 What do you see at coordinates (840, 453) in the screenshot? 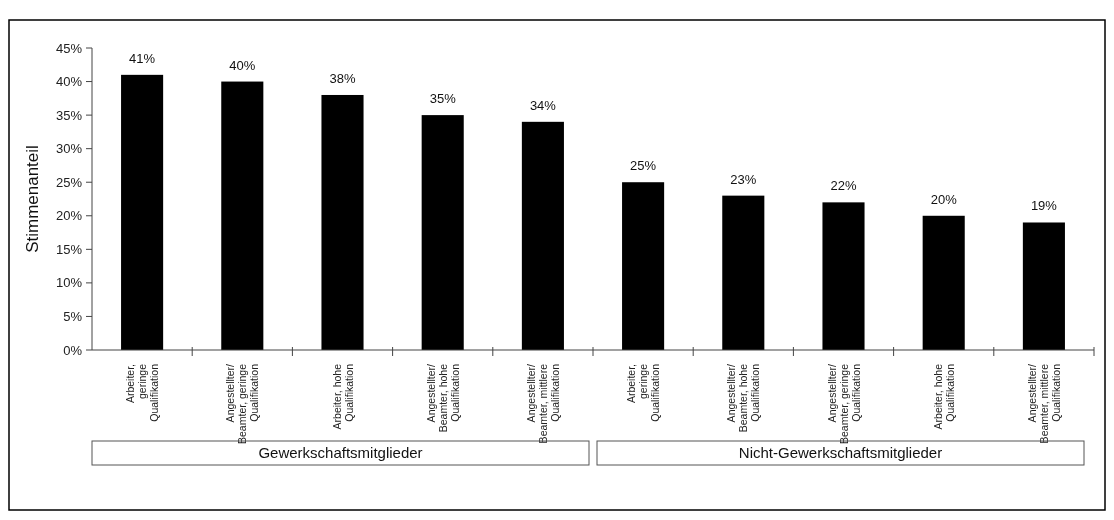
I see `text: Nicht-Gewerkschaftsmitglieder` at bounding box center [840, 453].